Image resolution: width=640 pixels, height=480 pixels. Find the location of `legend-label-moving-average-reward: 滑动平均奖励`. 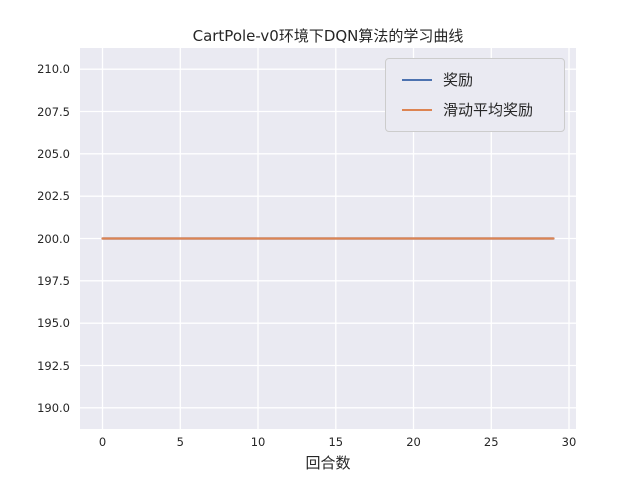

legend-label-moving-average-reward: 滑动平均奖励 is located at coordinates (488, 110).